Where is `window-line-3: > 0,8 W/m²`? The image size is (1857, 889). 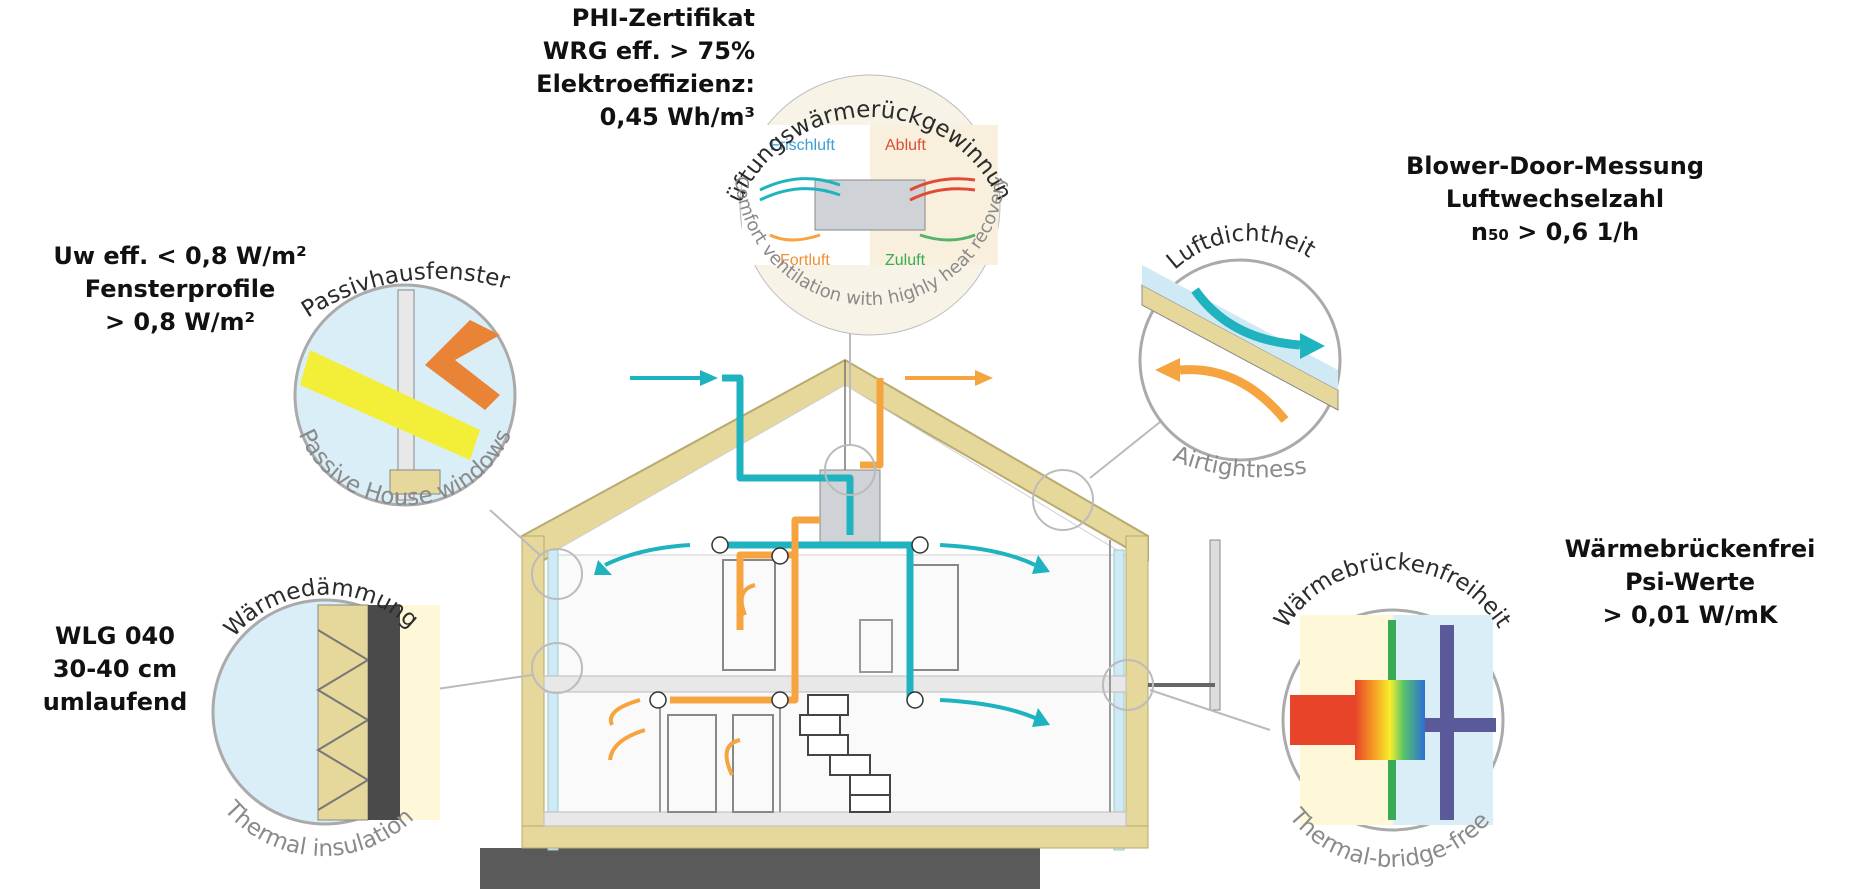 window-line-3: > 0,8 W/m² is located at coordinates (180, 322).